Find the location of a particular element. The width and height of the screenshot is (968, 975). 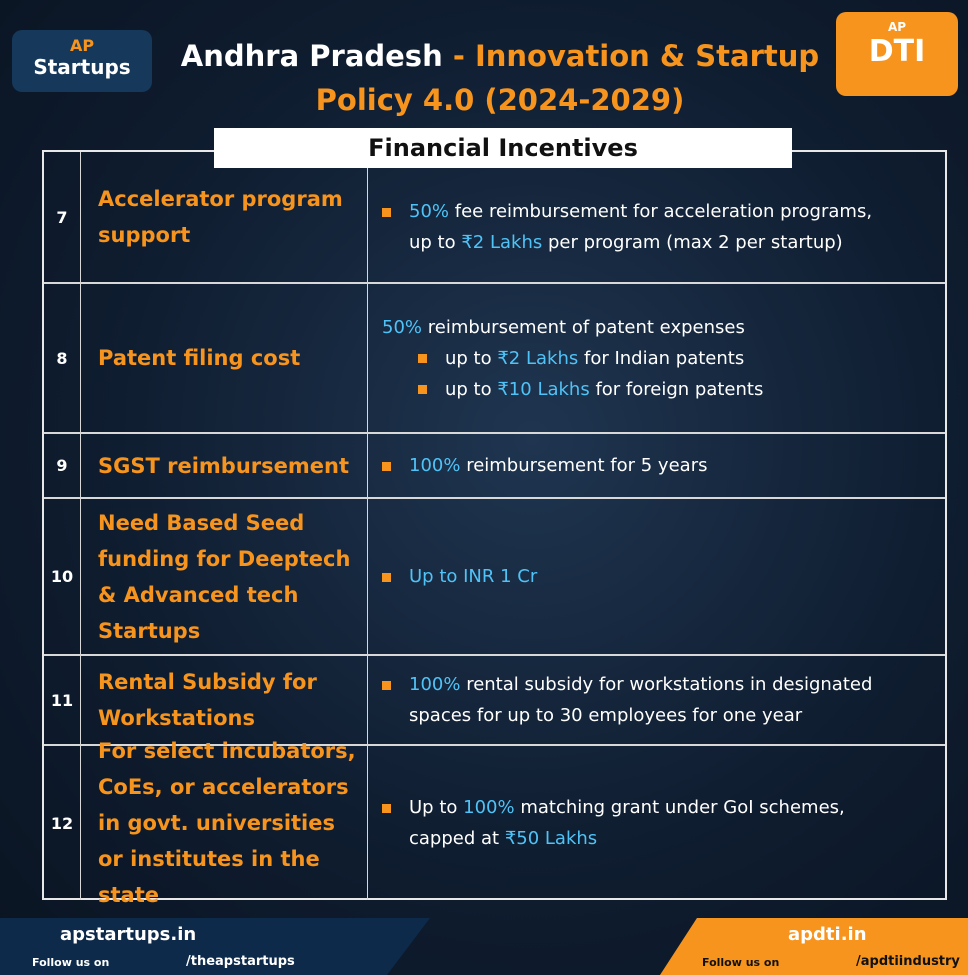

logo-left: AP Startups is located at coordinates (82, 61).